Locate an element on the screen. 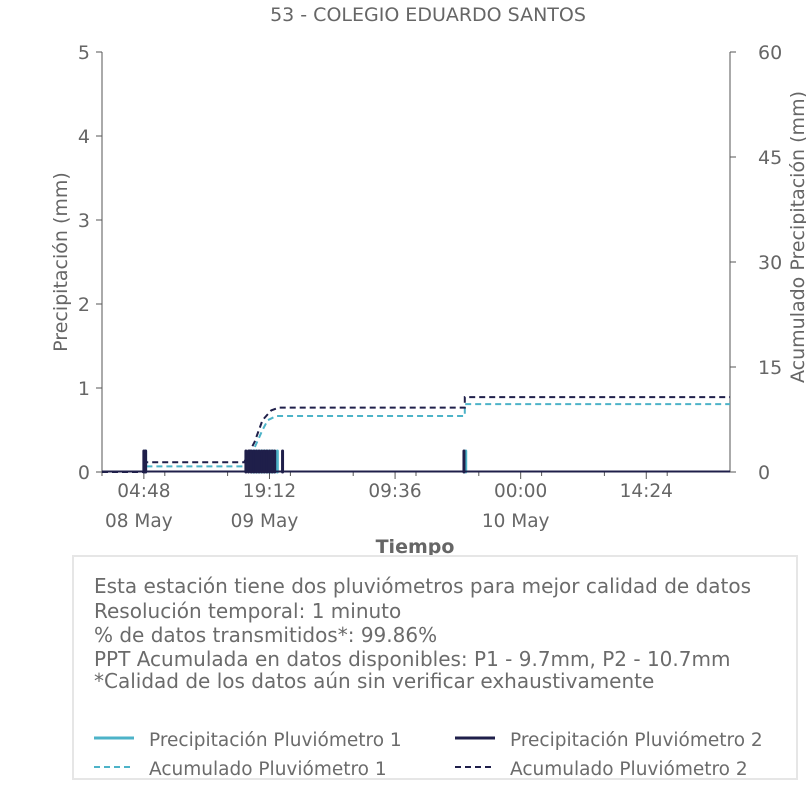 The image size is (806, 806). x-tick-label: 14:24 is located at coordinates (646, 491).